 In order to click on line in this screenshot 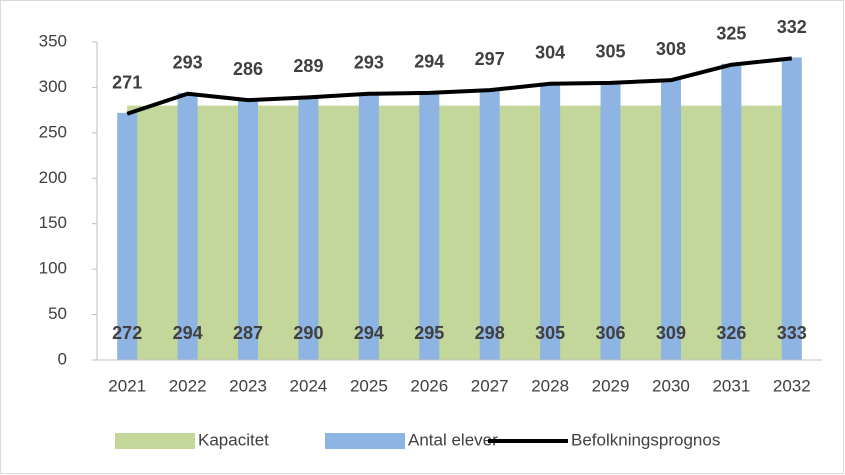, I will do `click(459, 86)`.